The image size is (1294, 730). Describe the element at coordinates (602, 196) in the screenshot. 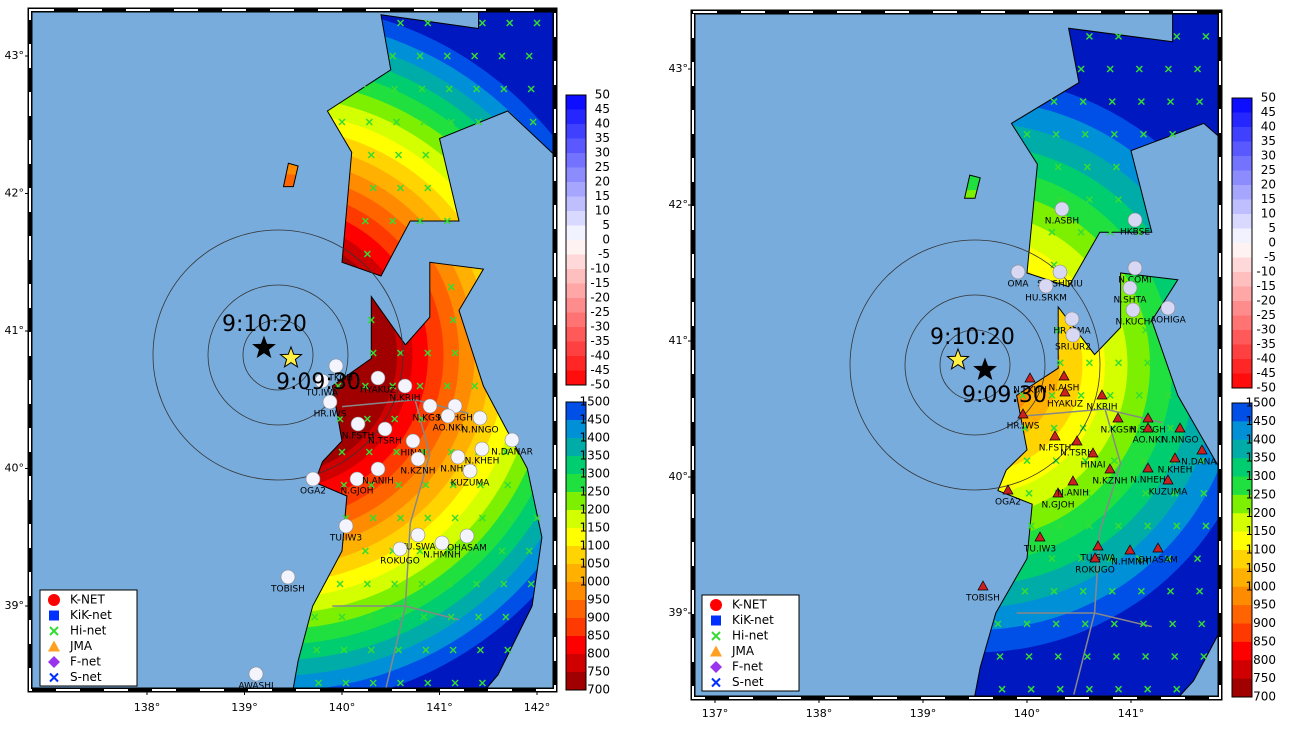

I see `colorbar-label: 15` at that location.